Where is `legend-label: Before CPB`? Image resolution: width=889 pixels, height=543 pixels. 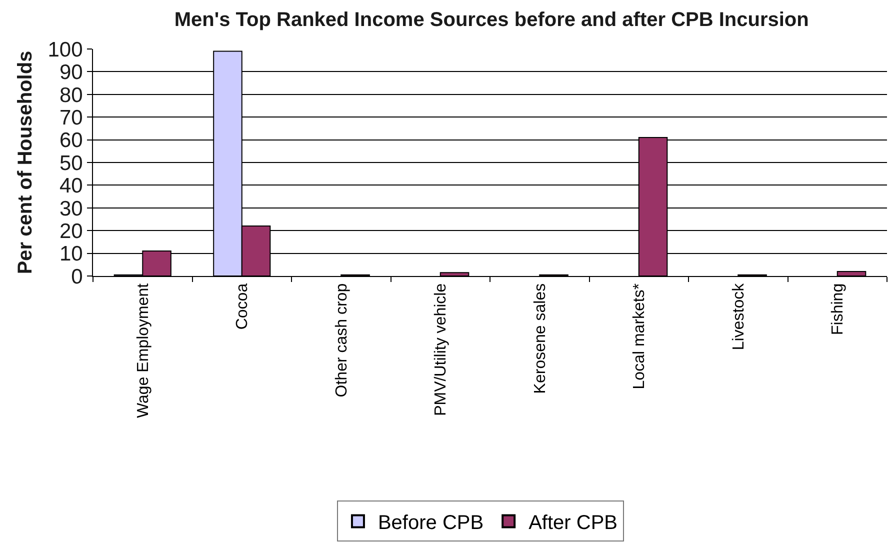 legend-label: Before CPB is located at coordinates (431, 523).